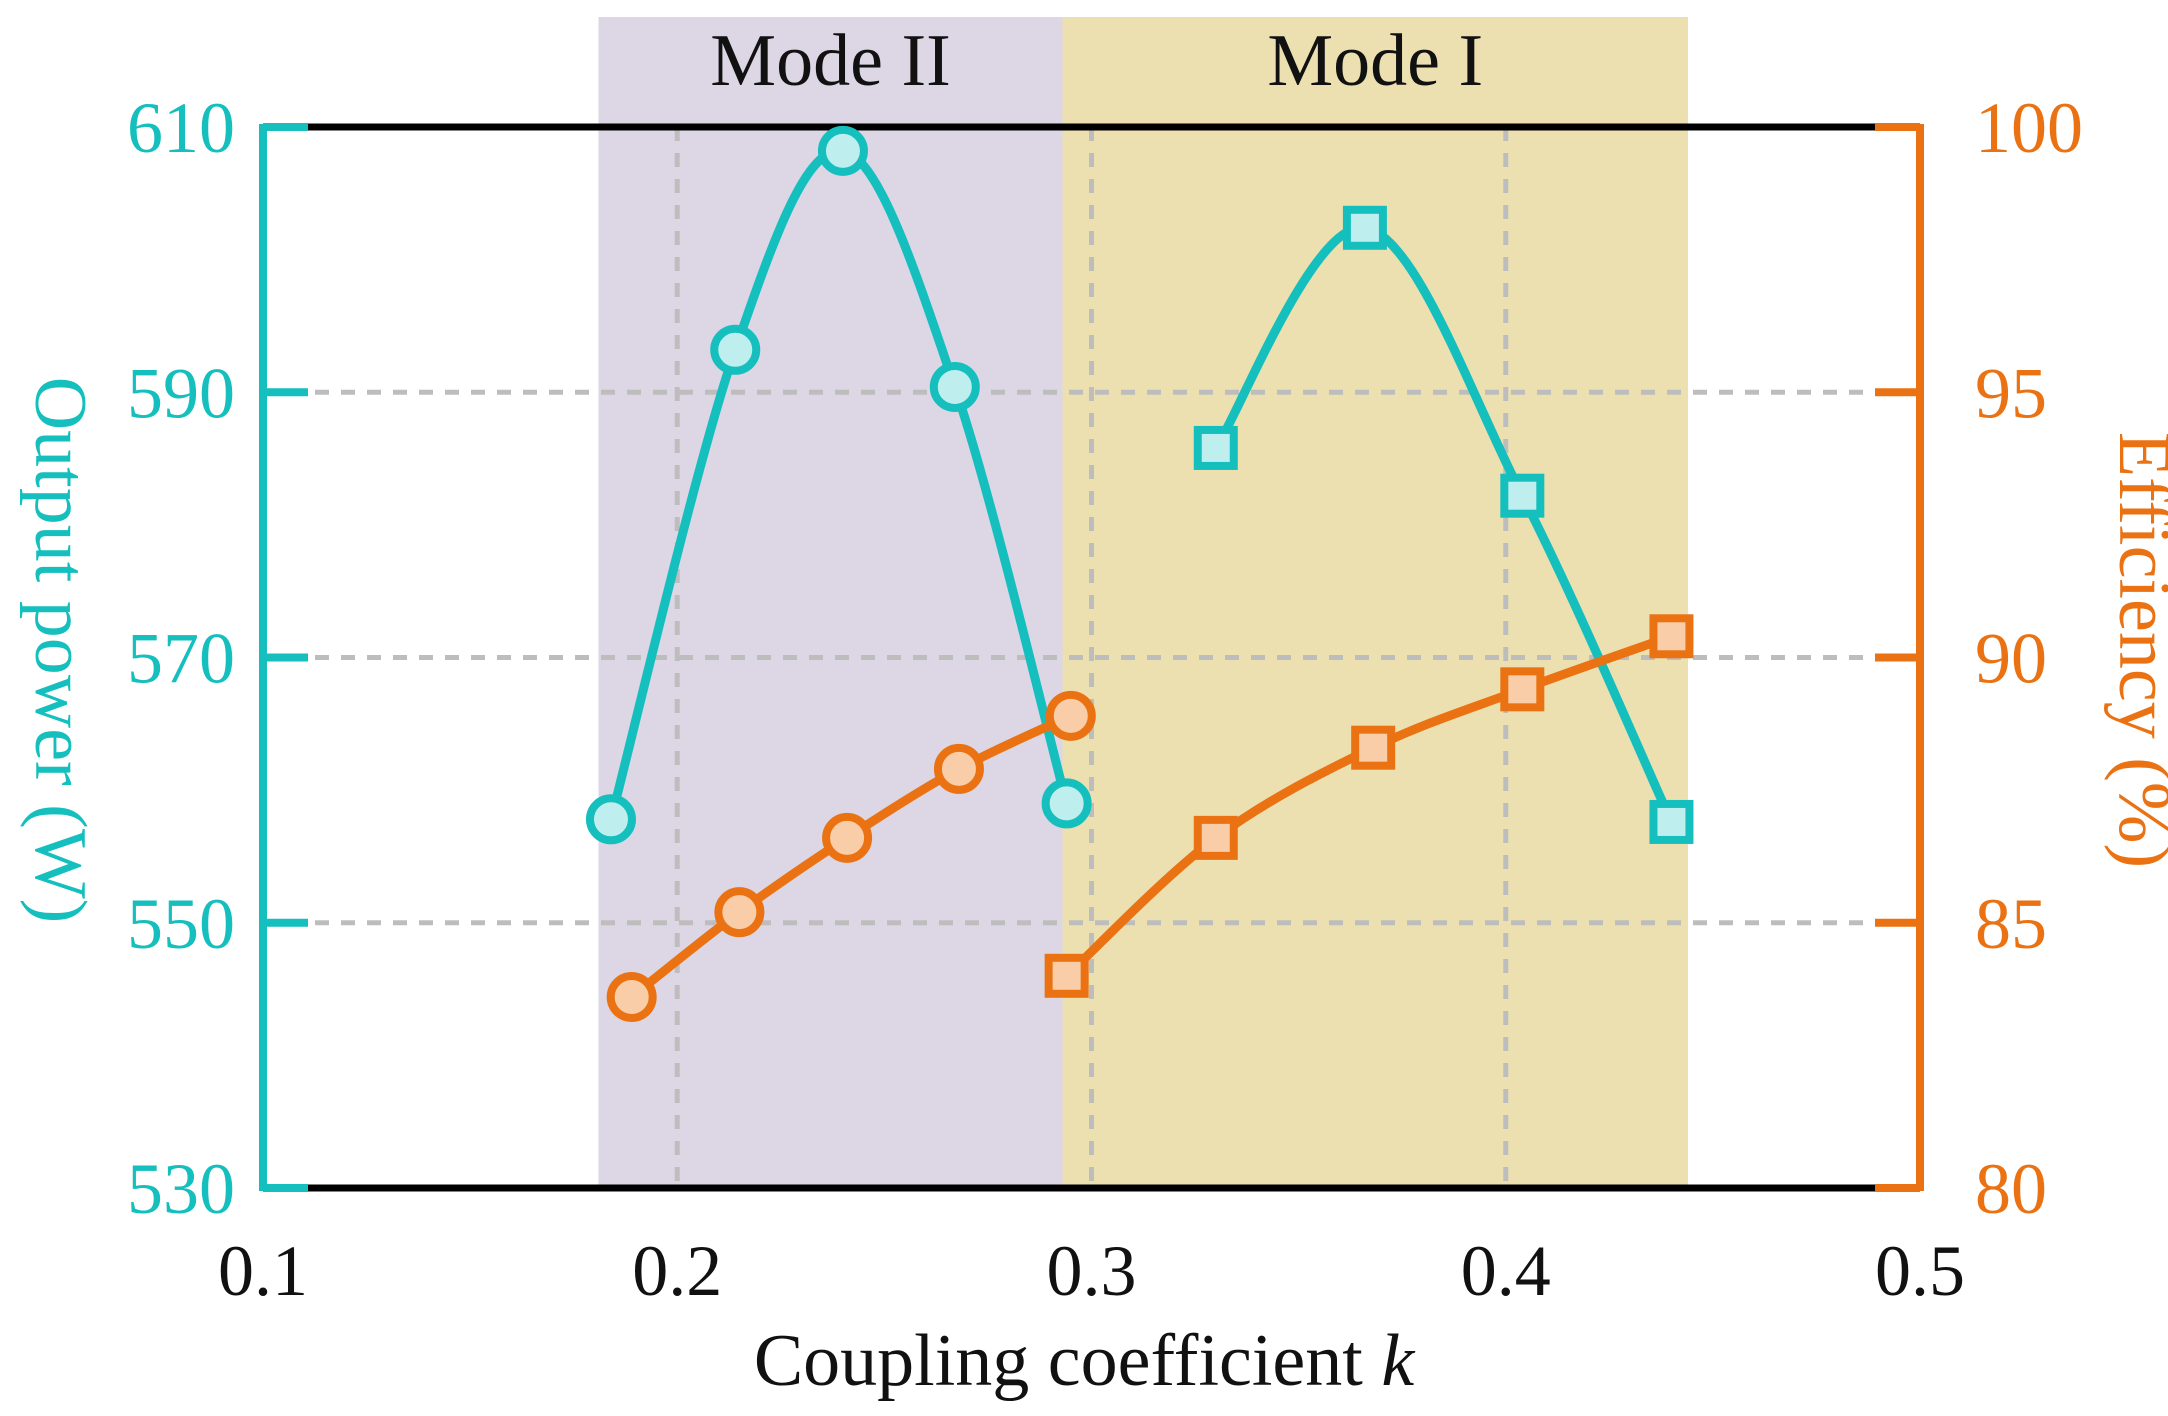  I want to click on region-label-0: Mode II, so click(830, 61).